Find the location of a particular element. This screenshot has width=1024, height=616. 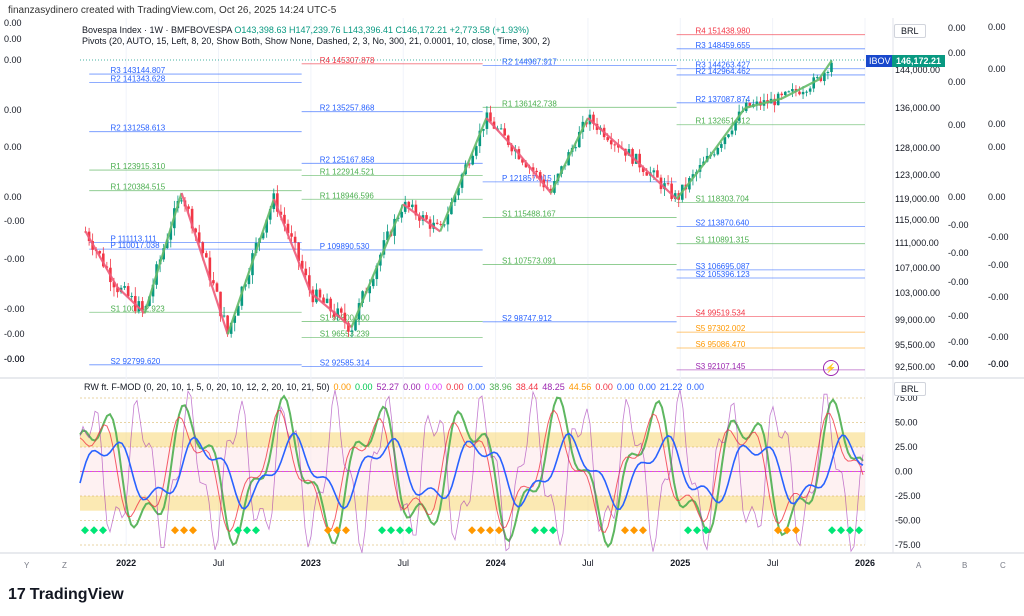

osc-tick-label: 25.00 is located at coordinates (906, 447).